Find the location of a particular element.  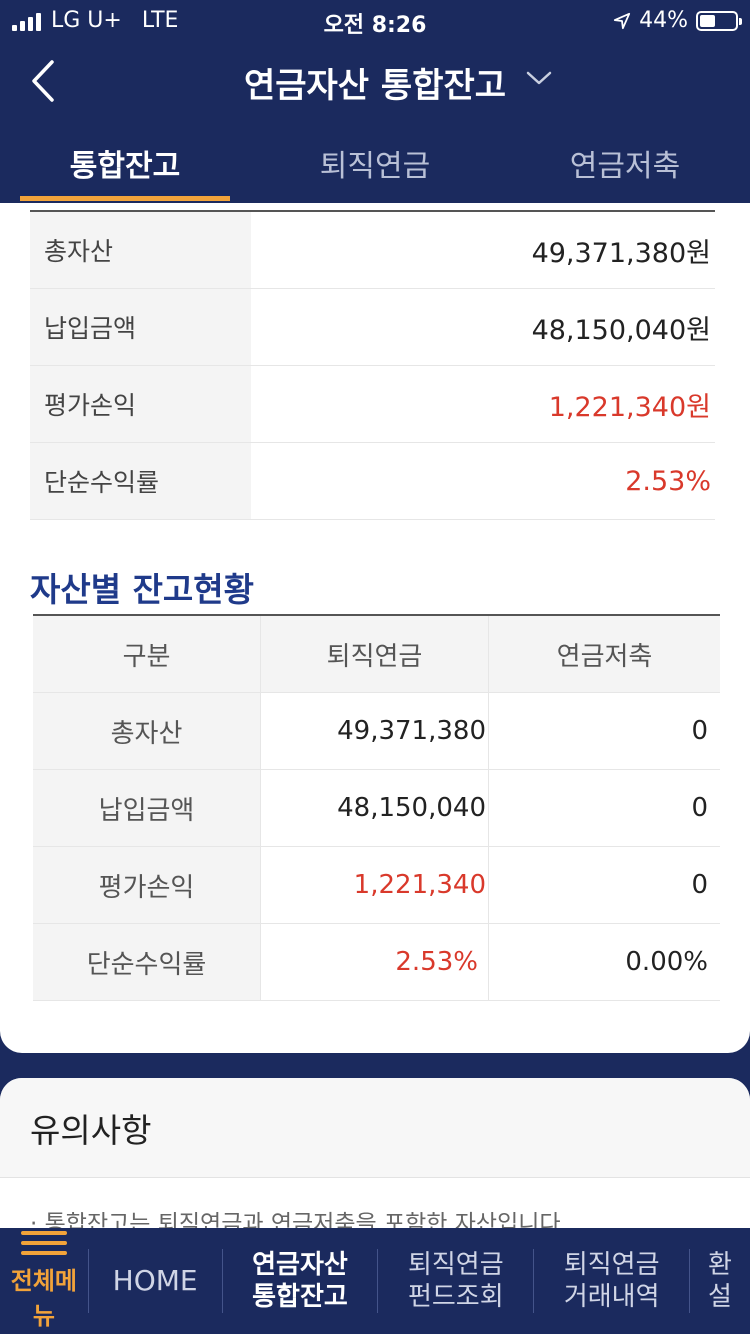

tab-bar: 통합잔고 퇴직연금 연금저축 is located at coordinates (375, 164).